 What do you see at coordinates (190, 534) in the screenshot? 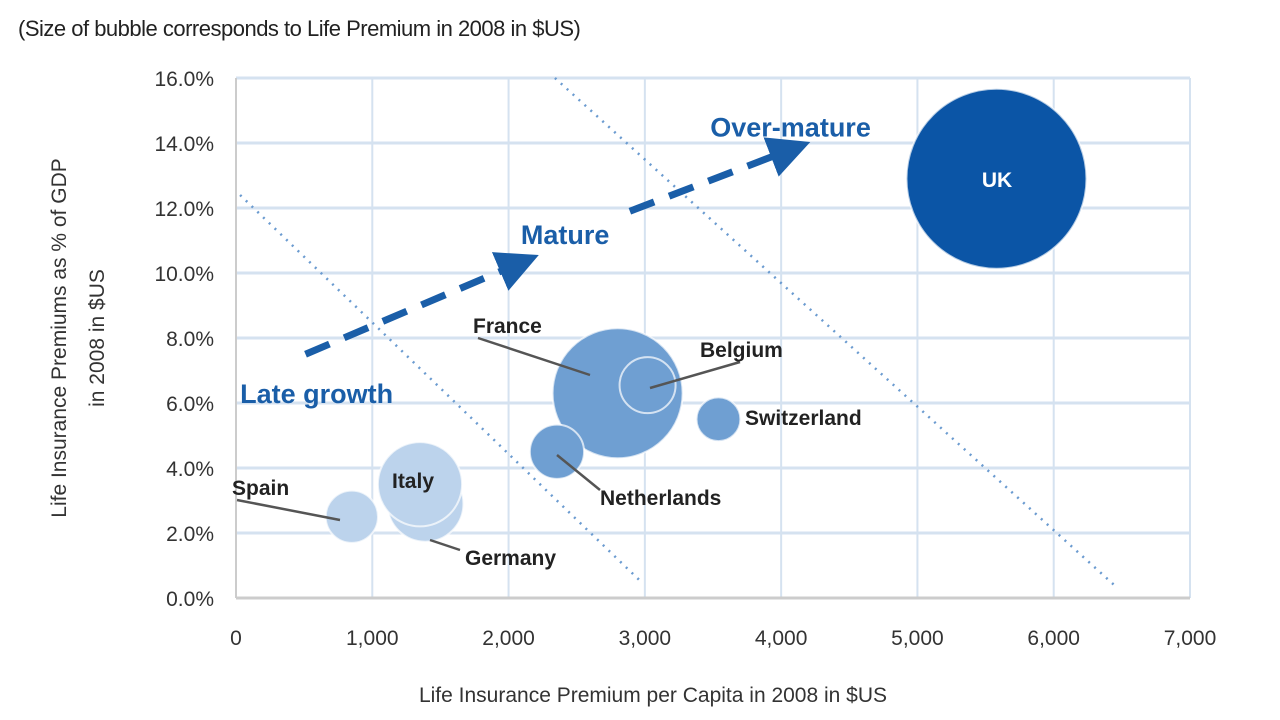
I see `y-tick-label: 2.0%` at bounding box center [190, 534].